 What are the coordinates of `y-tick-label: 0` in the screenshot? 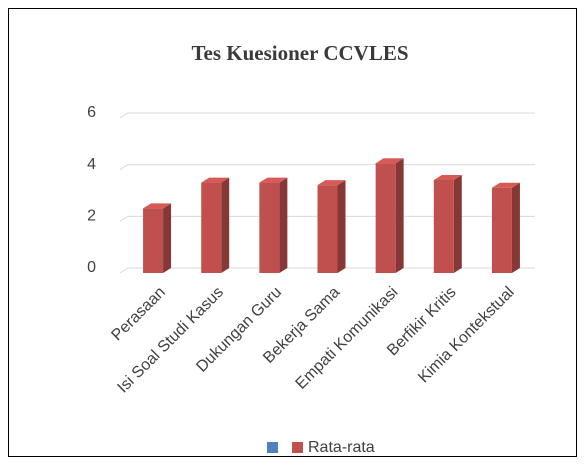 It's located at (91, 267).